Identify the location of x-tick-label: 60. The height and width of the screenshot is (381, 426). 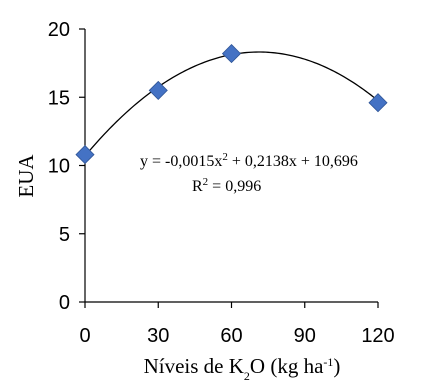
(231, 336).